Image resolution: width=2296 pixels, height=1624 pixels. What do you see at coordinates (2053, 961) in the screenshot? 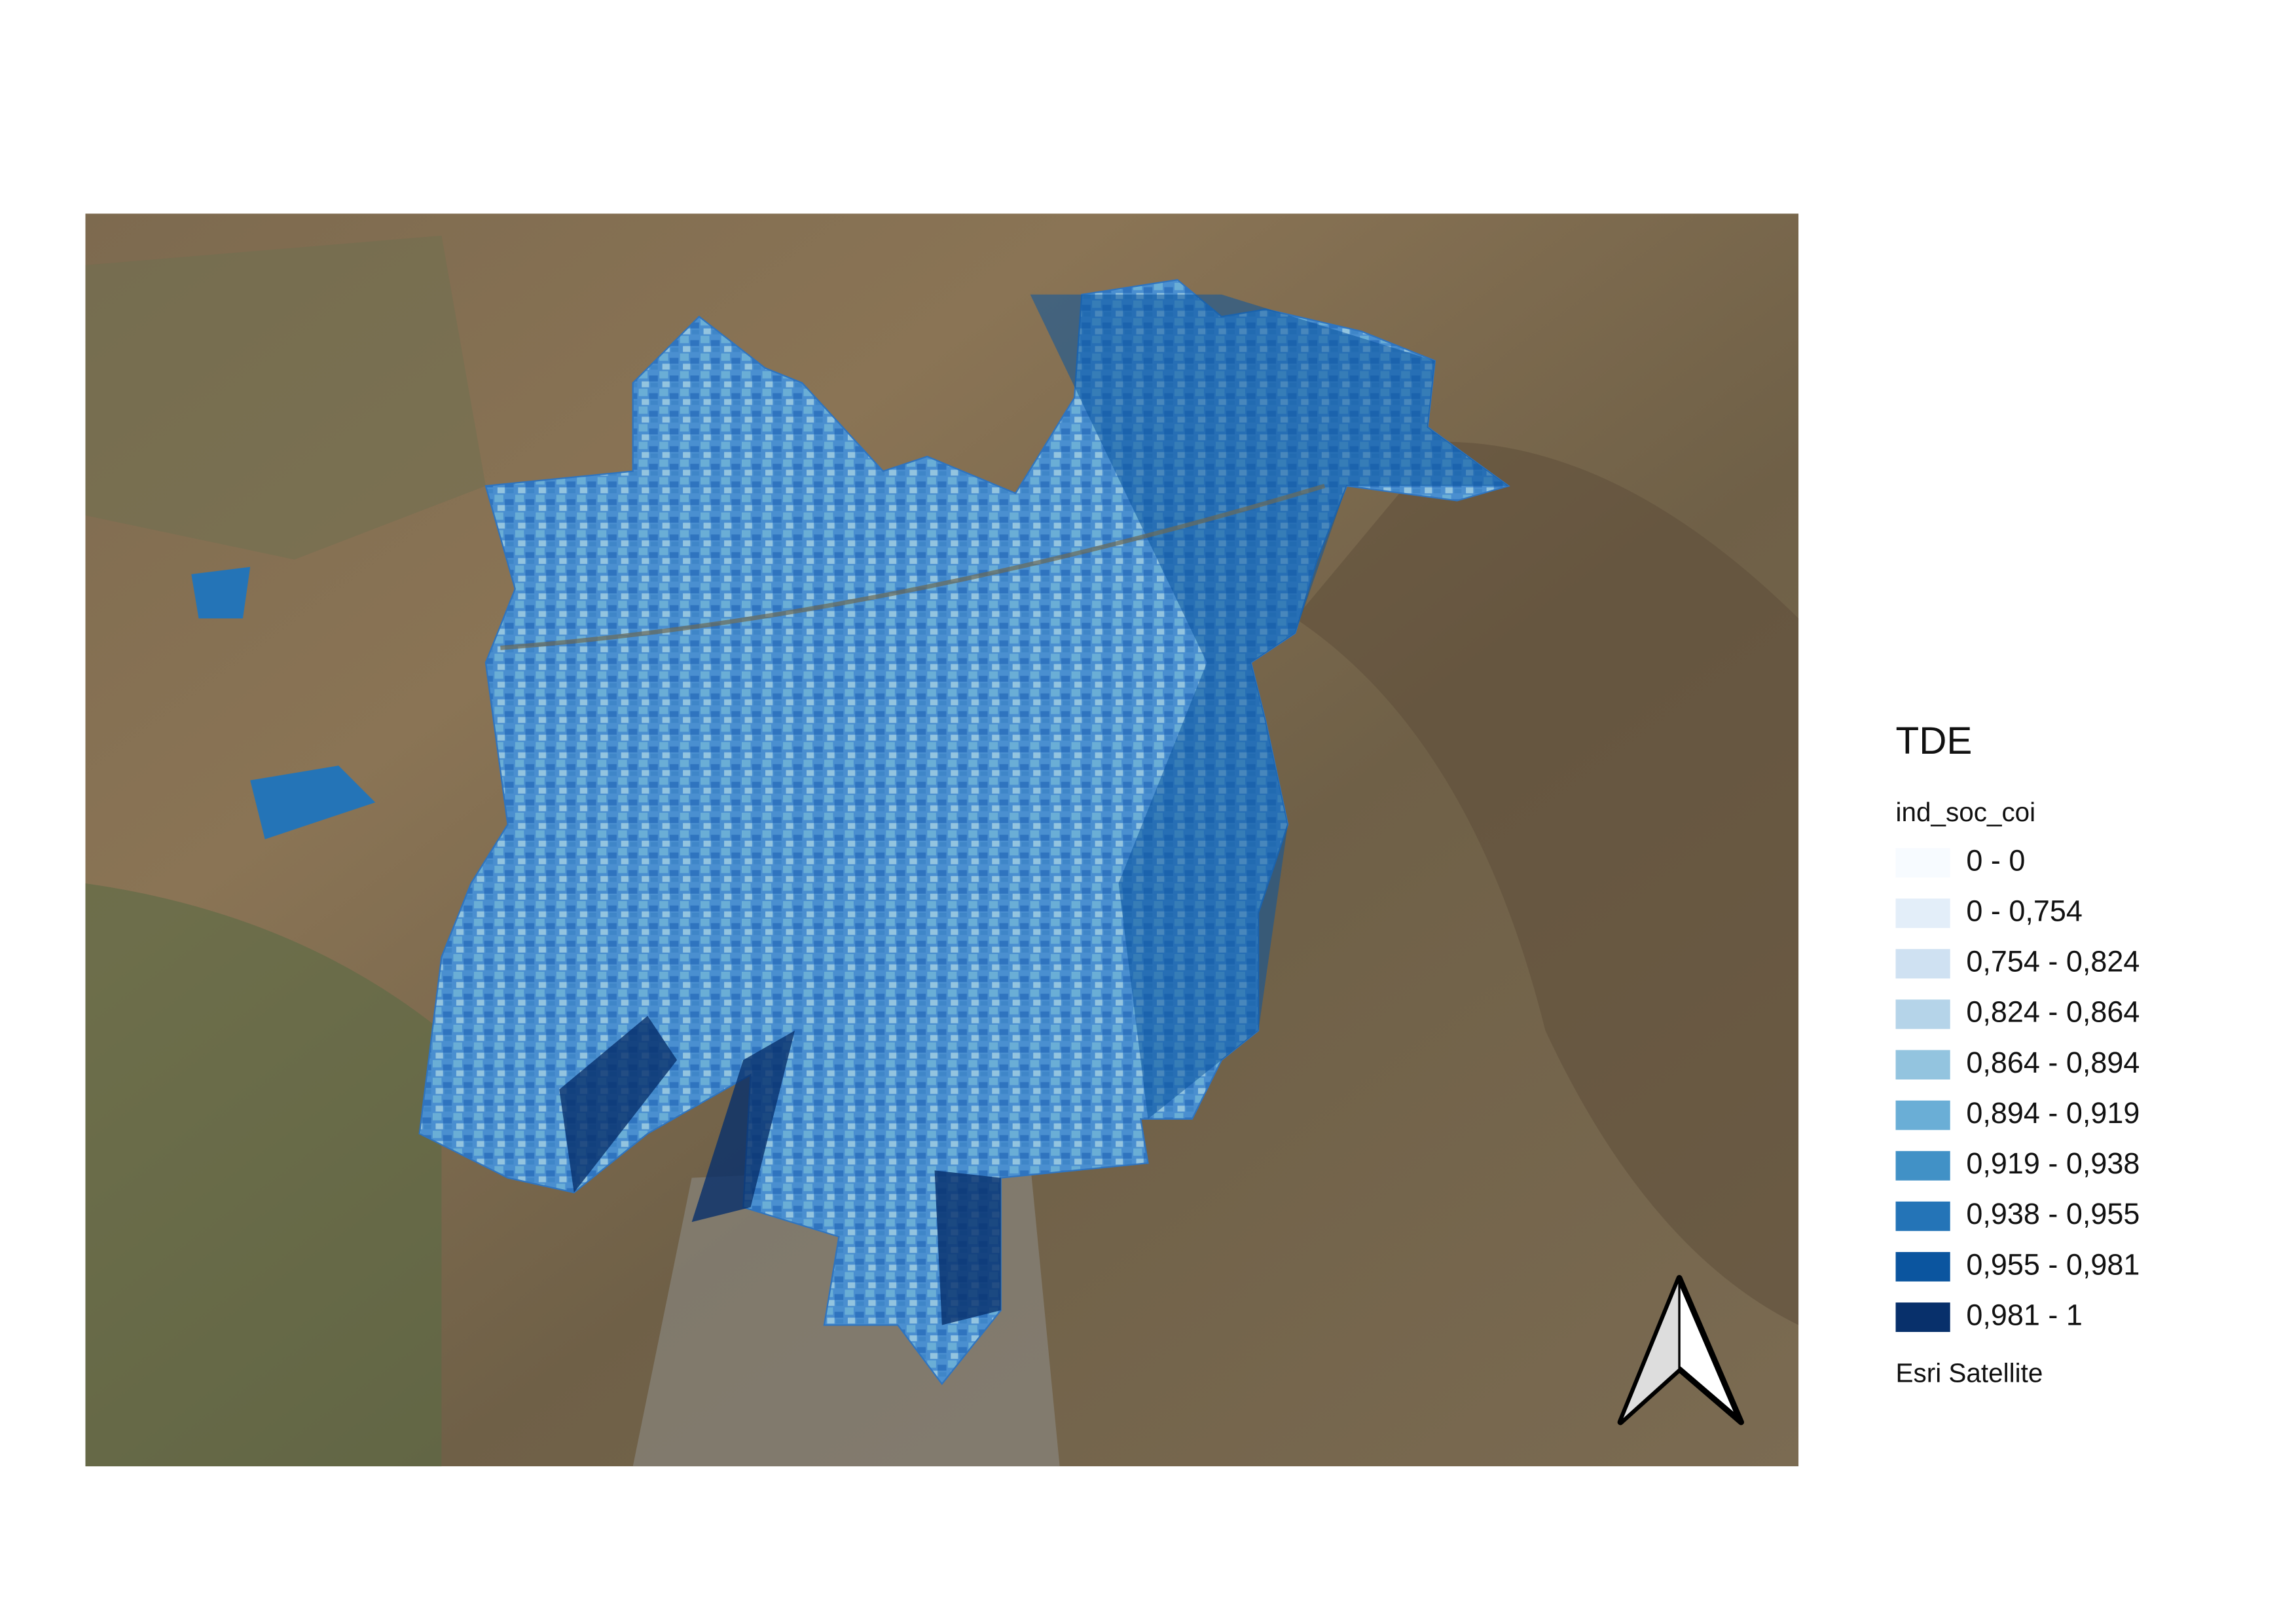
I see `legend-label: 0,754 - 0,824` at bounding box center [2053, 961].